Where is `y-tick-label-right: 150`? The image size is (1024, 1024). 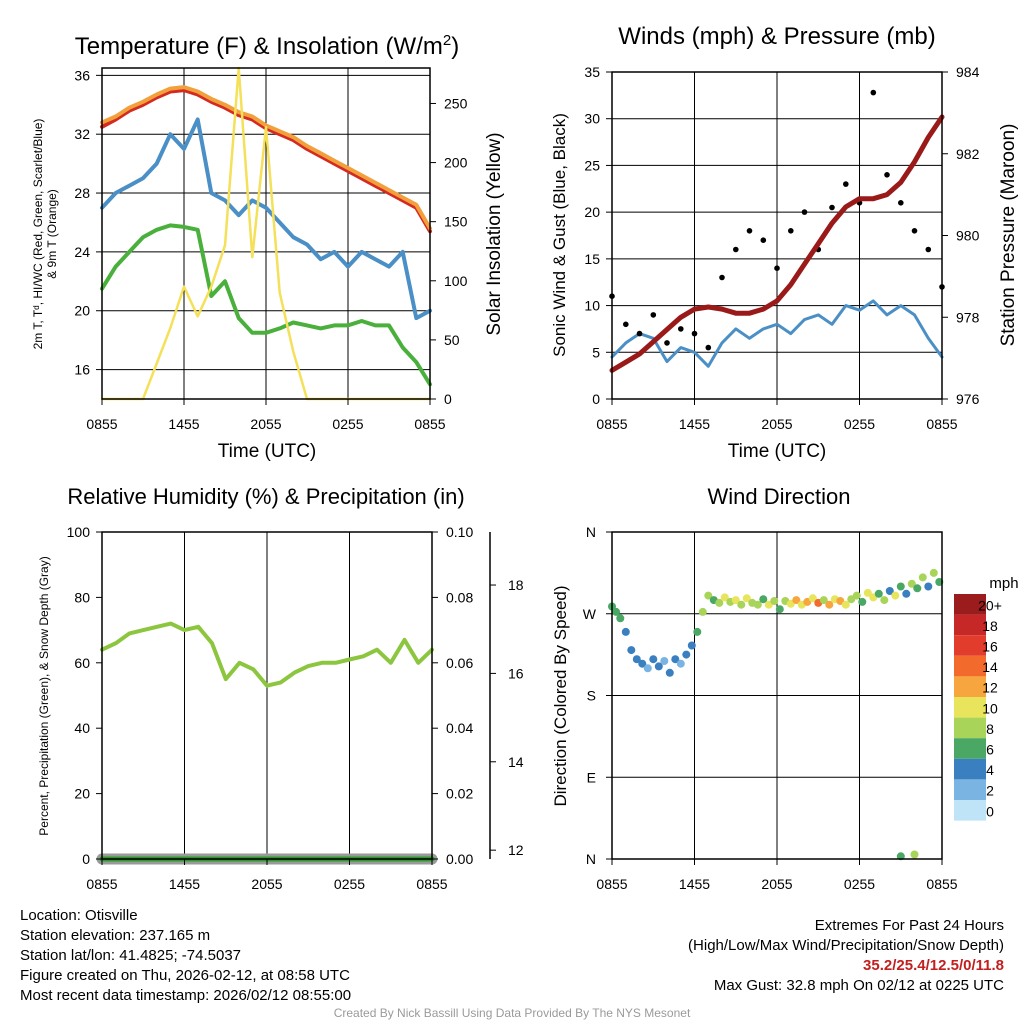
y-tick-label-right: 150 is located at coordinates (456, 222).